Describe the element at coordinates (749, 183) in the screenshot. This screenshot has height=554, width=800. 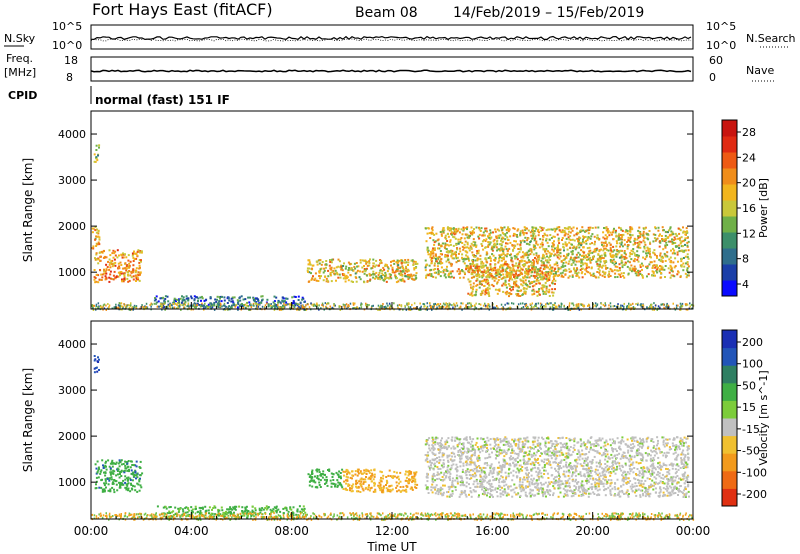
I see `colorbar-tick-label: 20` at that location.